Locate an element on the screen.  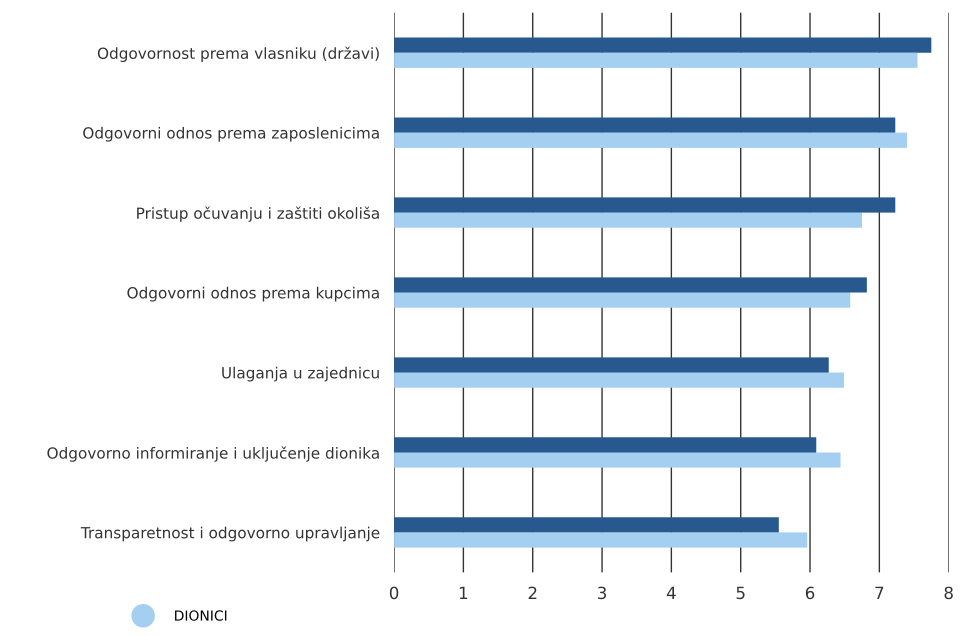
x-tick-label: 6 is located at coordinates (810, 593).